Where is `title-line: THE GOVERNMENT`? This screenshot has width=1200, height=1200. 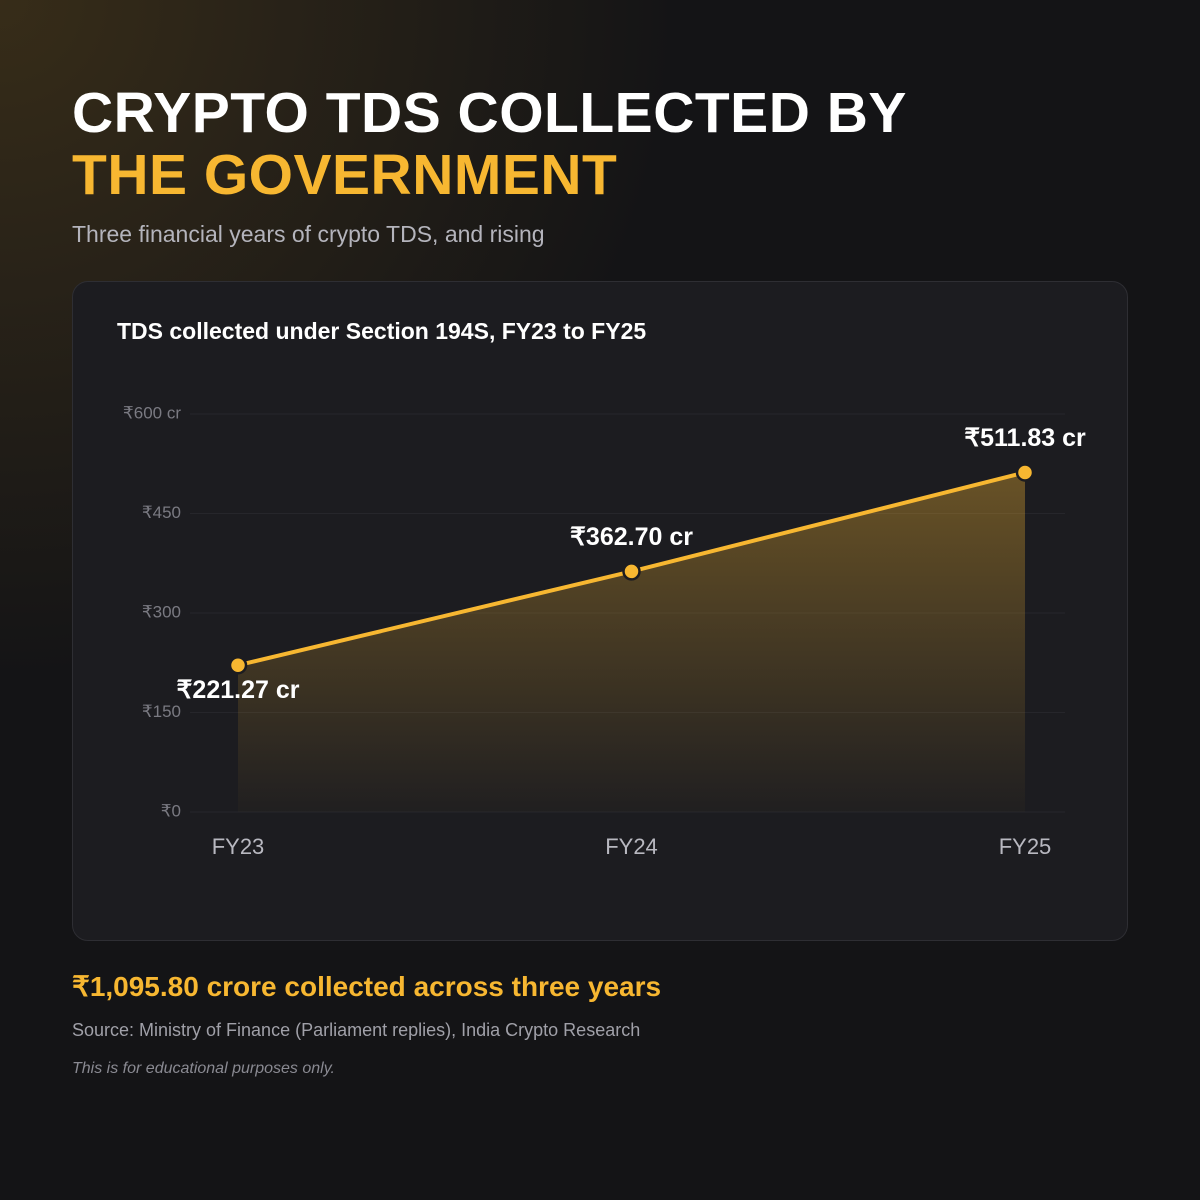 title-line: THE GOVERNMENT is located at coordinates (345, 175).